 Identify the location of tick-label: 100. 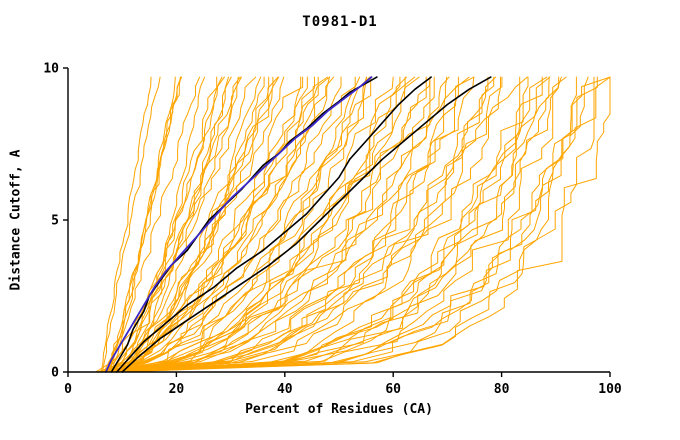
(610, 389).